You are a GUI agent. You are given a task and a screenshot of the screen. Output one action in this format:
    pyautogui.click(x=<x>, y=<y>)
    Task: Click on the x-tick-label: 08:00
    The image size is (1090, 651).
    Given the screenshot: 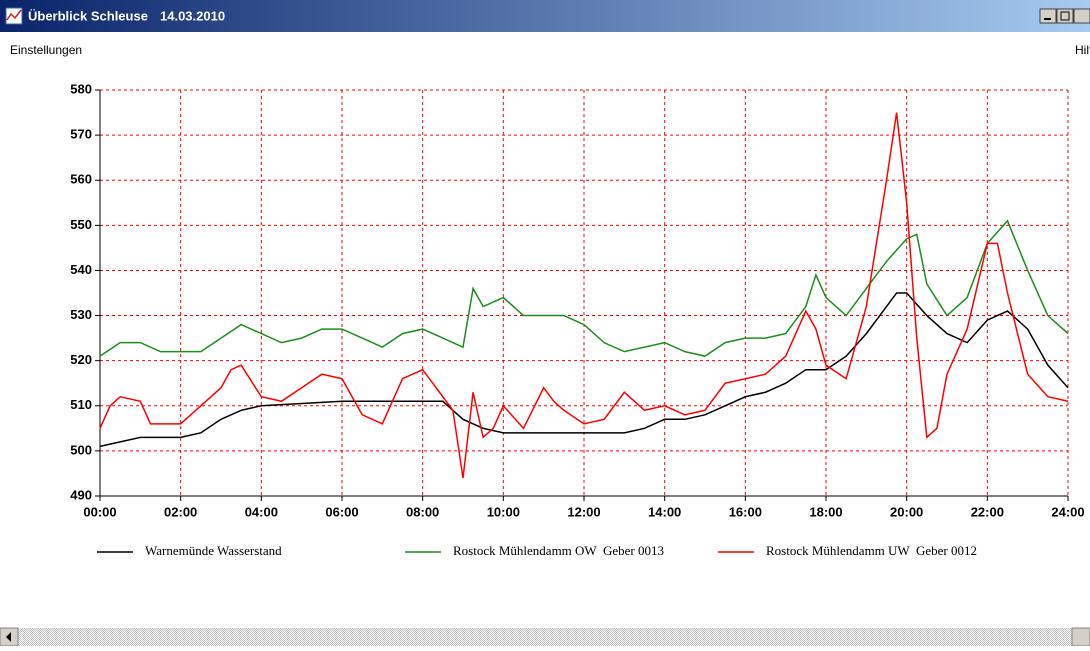 What is the action you would take?
    pyautogui.click(x=422, y=511)
    